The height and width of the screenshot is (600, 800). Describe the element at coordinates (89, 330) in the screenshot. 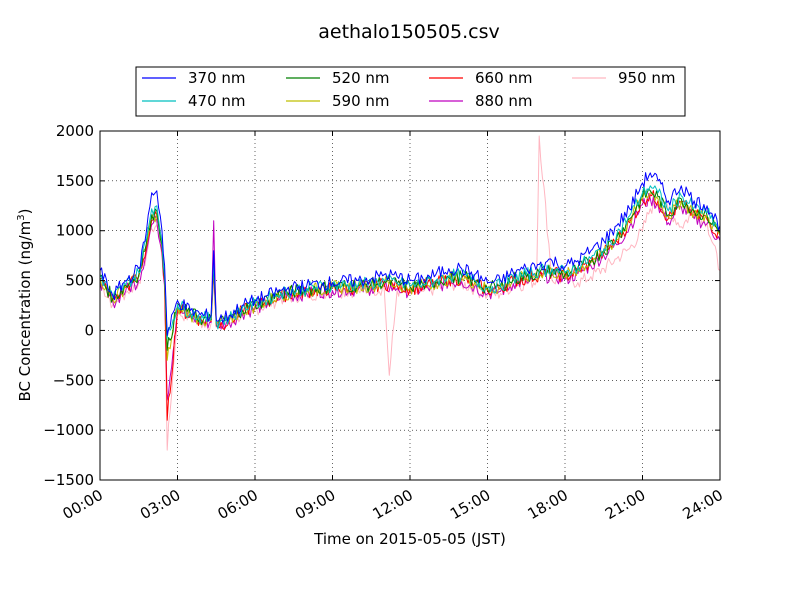

I see `y-tick-label: 0` at that location.